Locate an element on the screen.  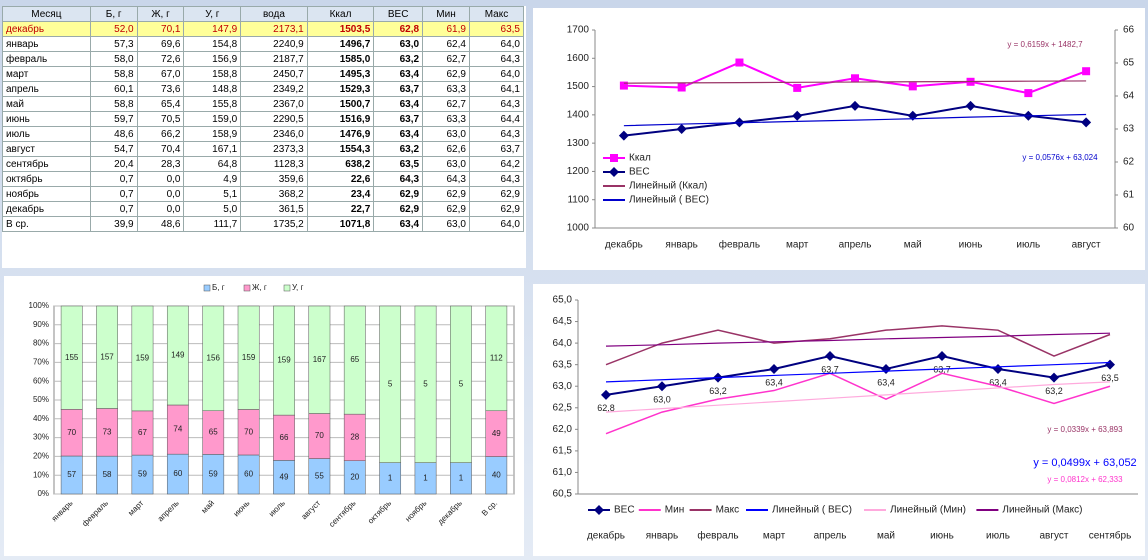
table-row: ноябрь 0,7 0,0 5,1 368,2 23,4 62,9 62,9 62,9 is located at coordinates (263, 194).